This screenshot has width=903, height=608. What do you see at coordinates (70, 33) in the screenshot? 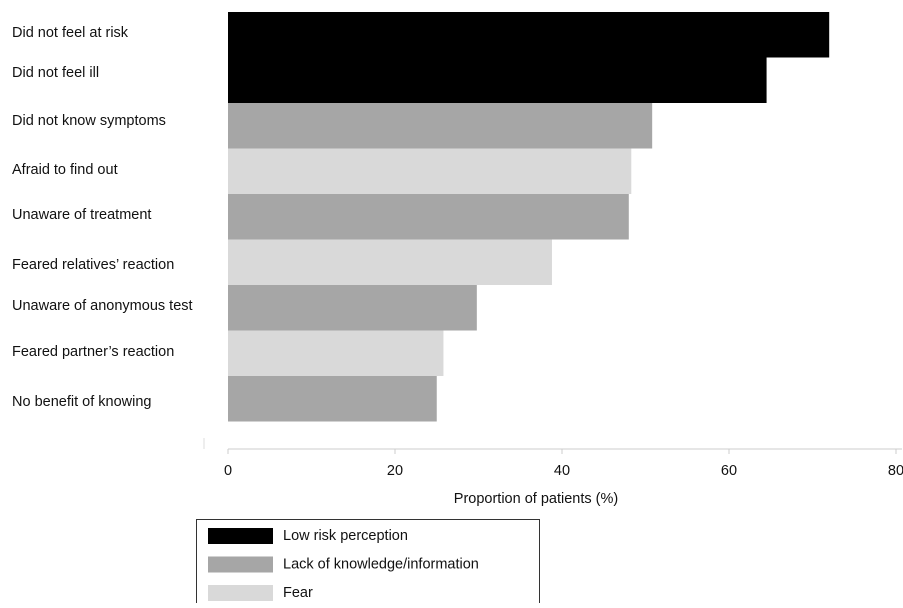
I see `category-label: Did not feel at risk` at bounding box center [70, 33].